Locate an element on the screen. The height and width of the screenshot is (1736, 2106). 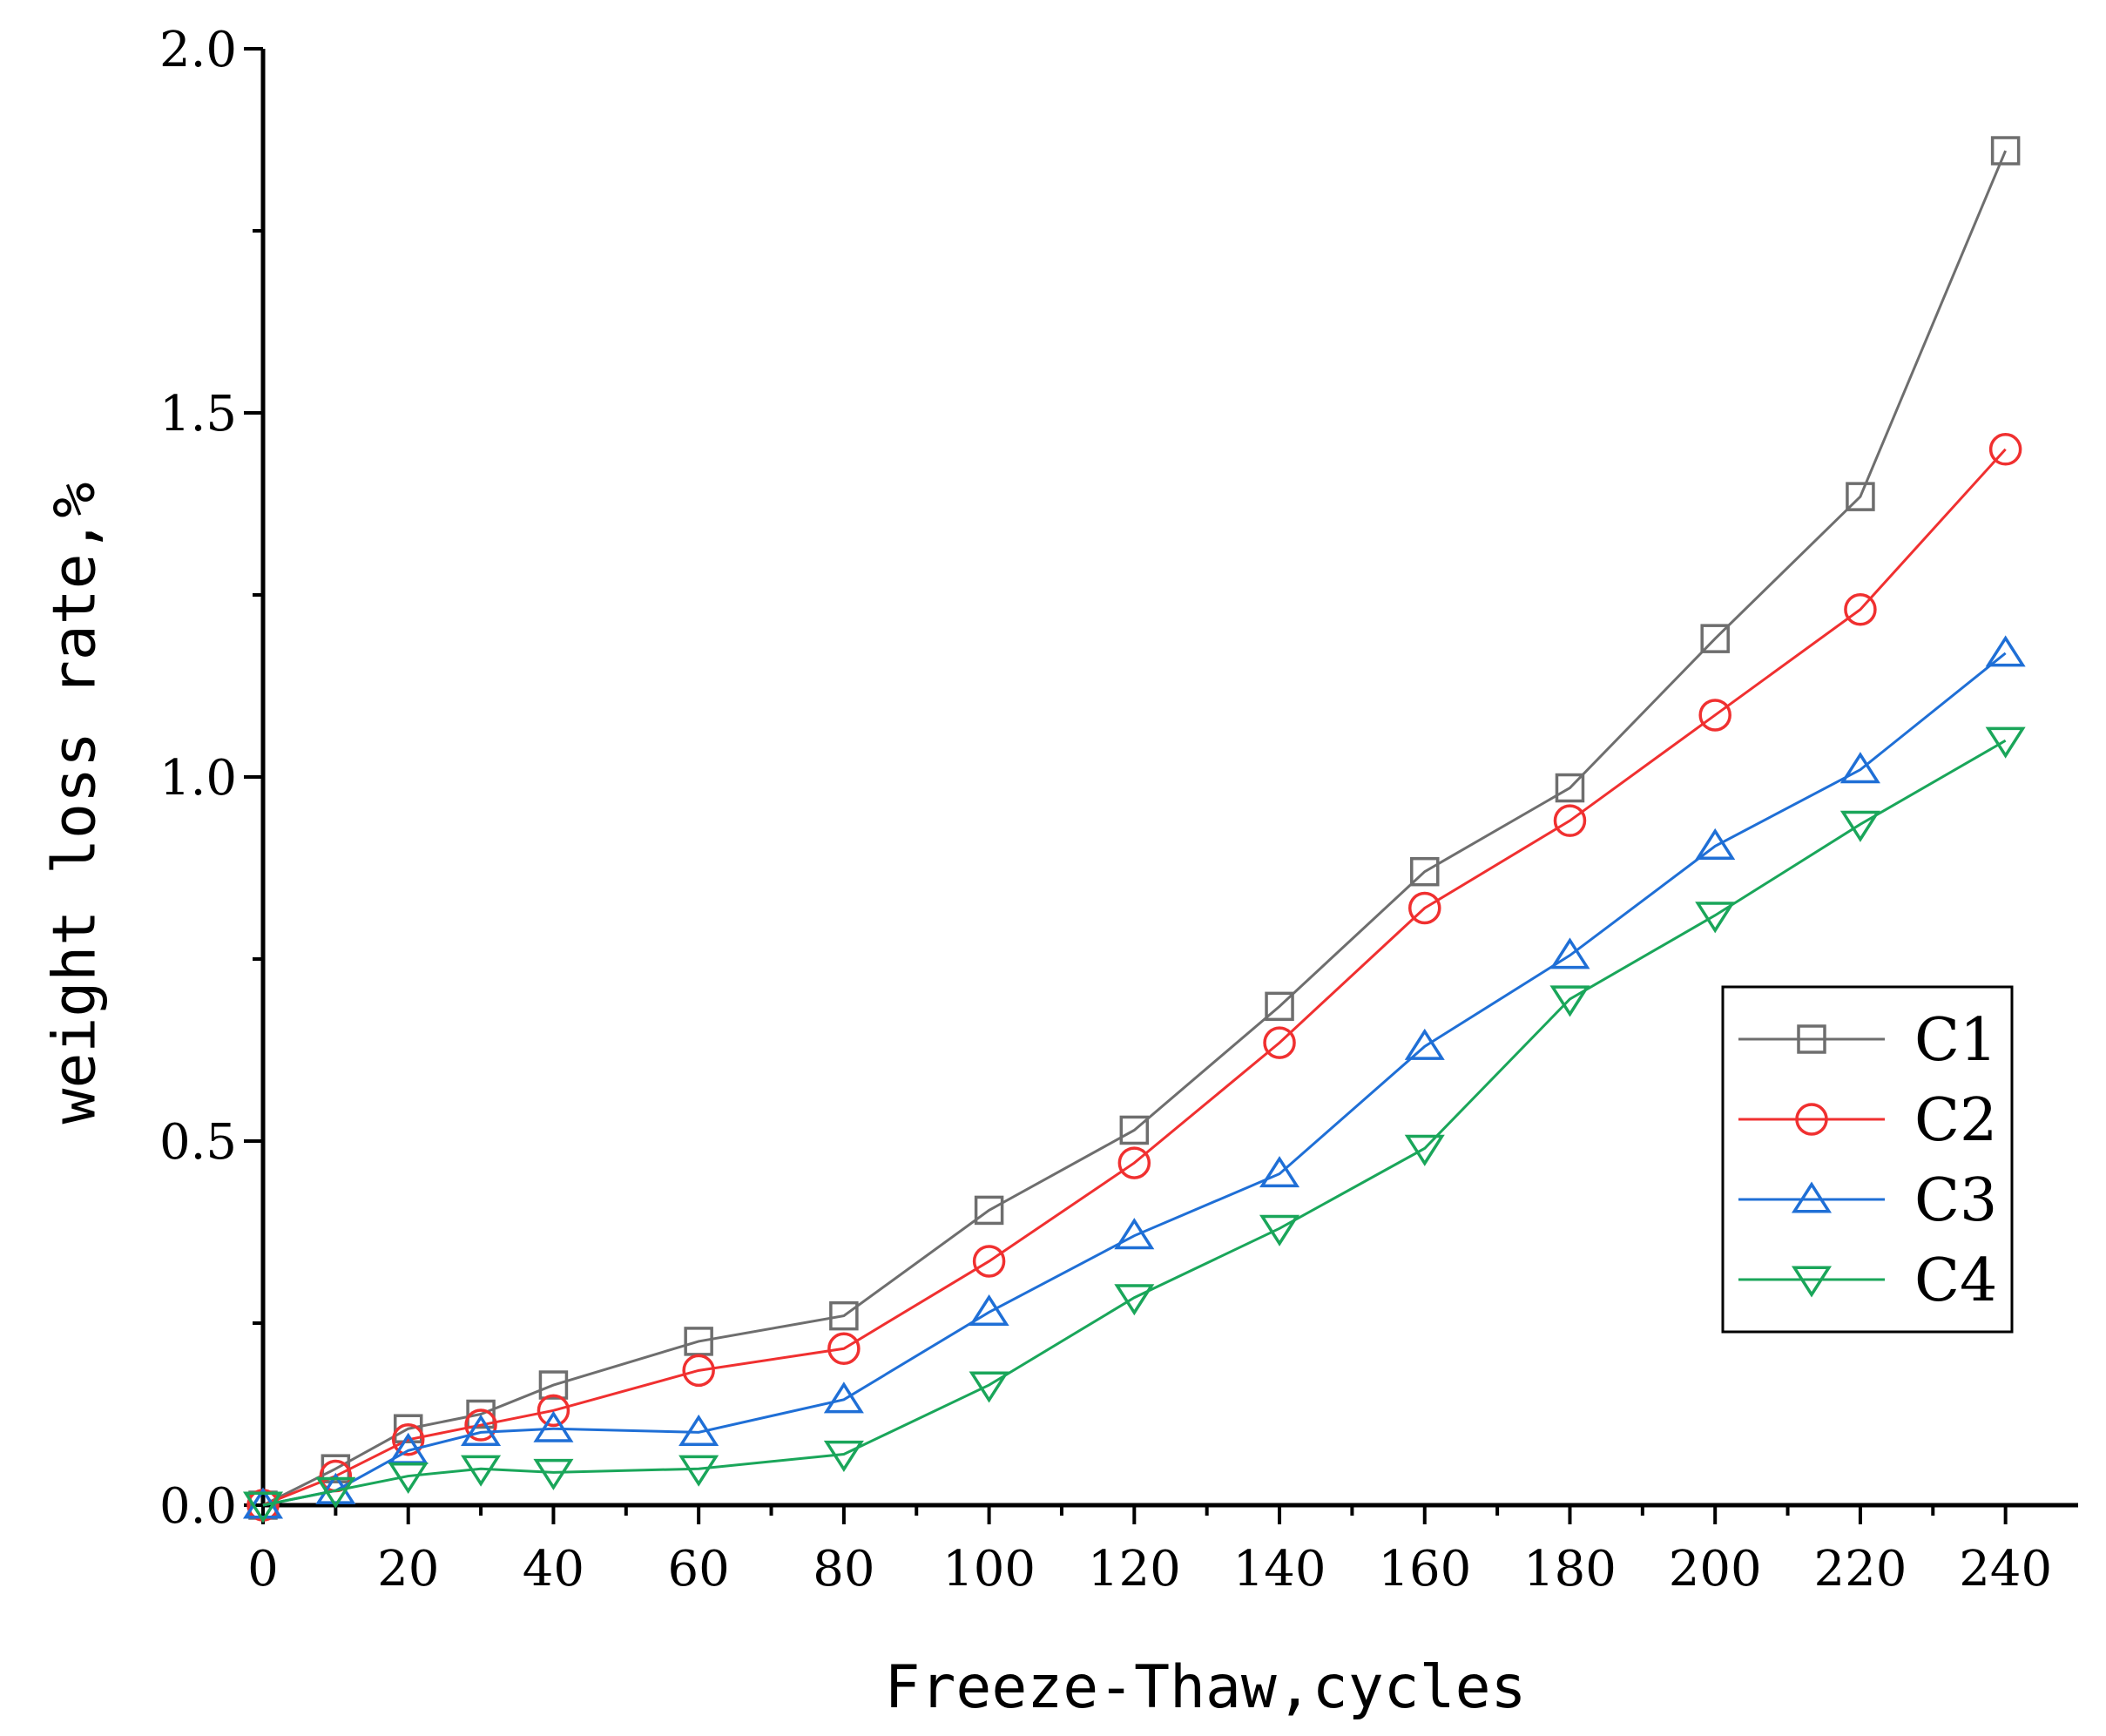
legend-item-c1: C1 is located at coordinates (1867, 1040).